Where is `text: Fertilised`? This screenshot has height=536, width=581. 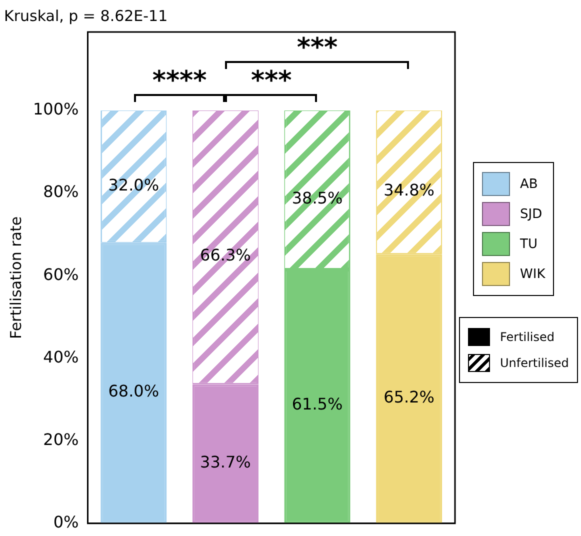 text: Fertilised is located at coordinates (527, 337).